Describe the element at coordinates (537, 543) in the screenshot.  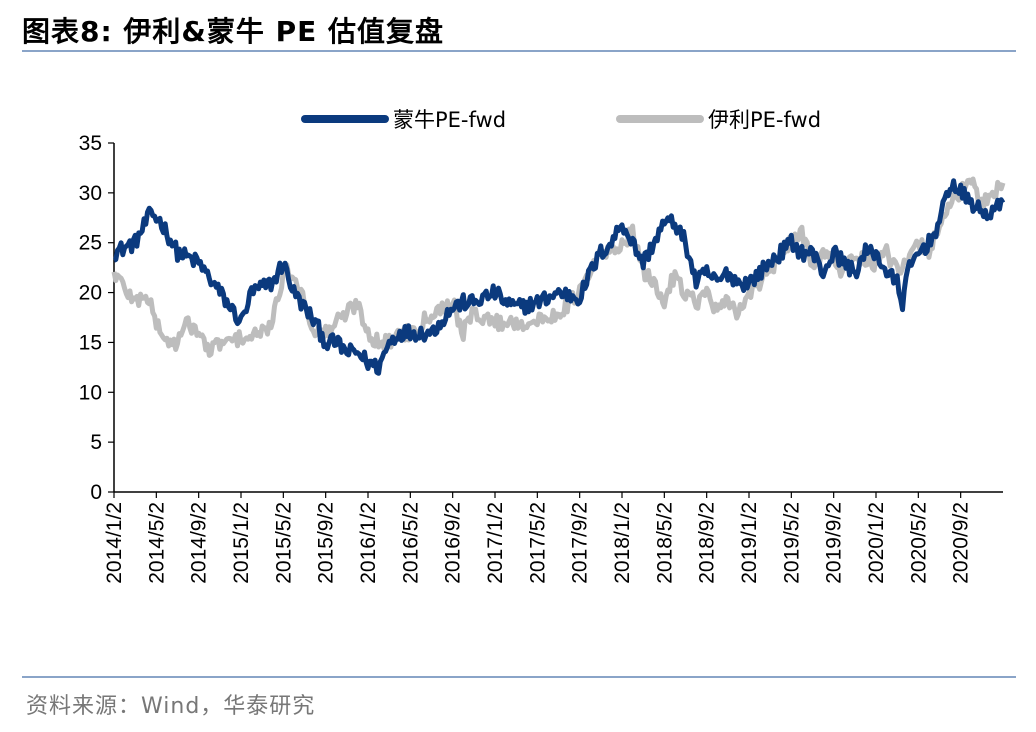
I see `x-tick-label: 2017/5/2` at that location.